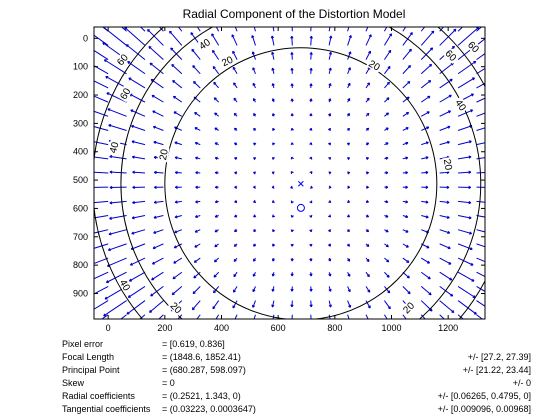 This screenshot has height=420, width=560. I want to click on info-error: +/- 0, so click(521, 383).